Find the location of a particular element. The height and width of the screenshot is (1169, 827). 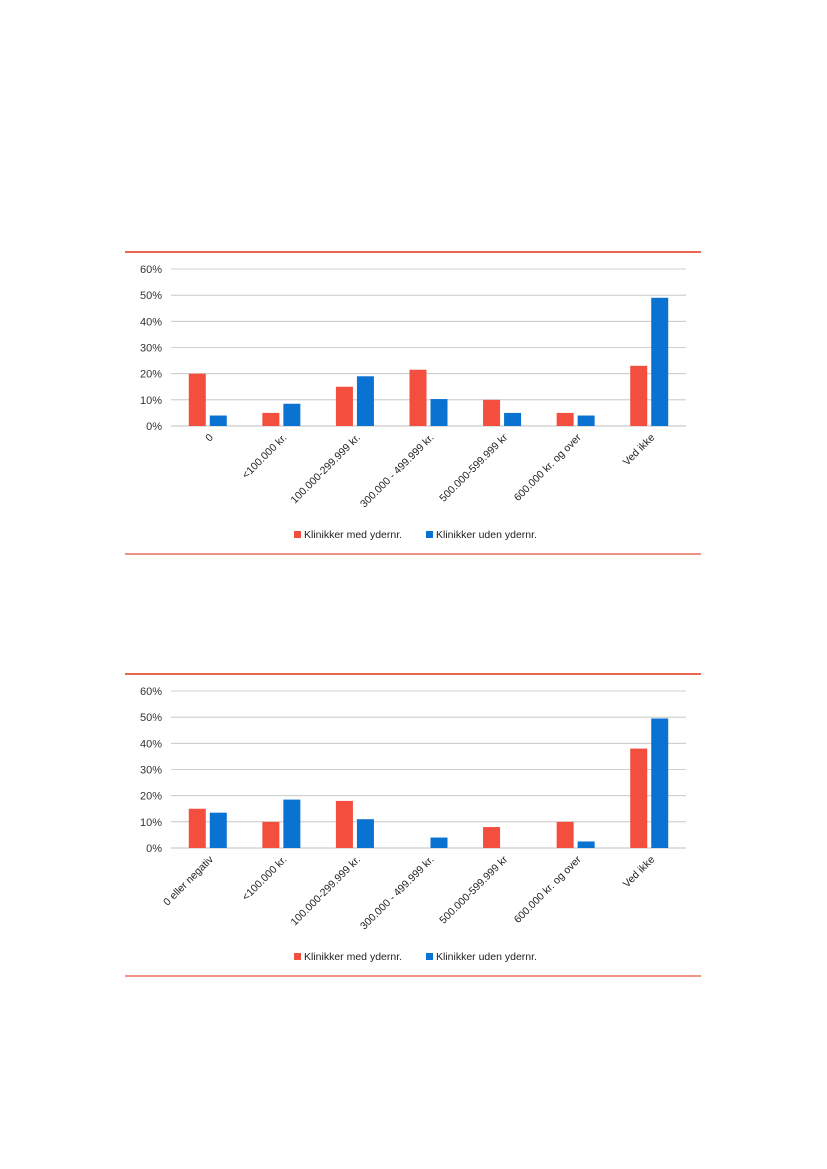

x-tick-label: 0 eller negativ is located at coordinates (188, 880).